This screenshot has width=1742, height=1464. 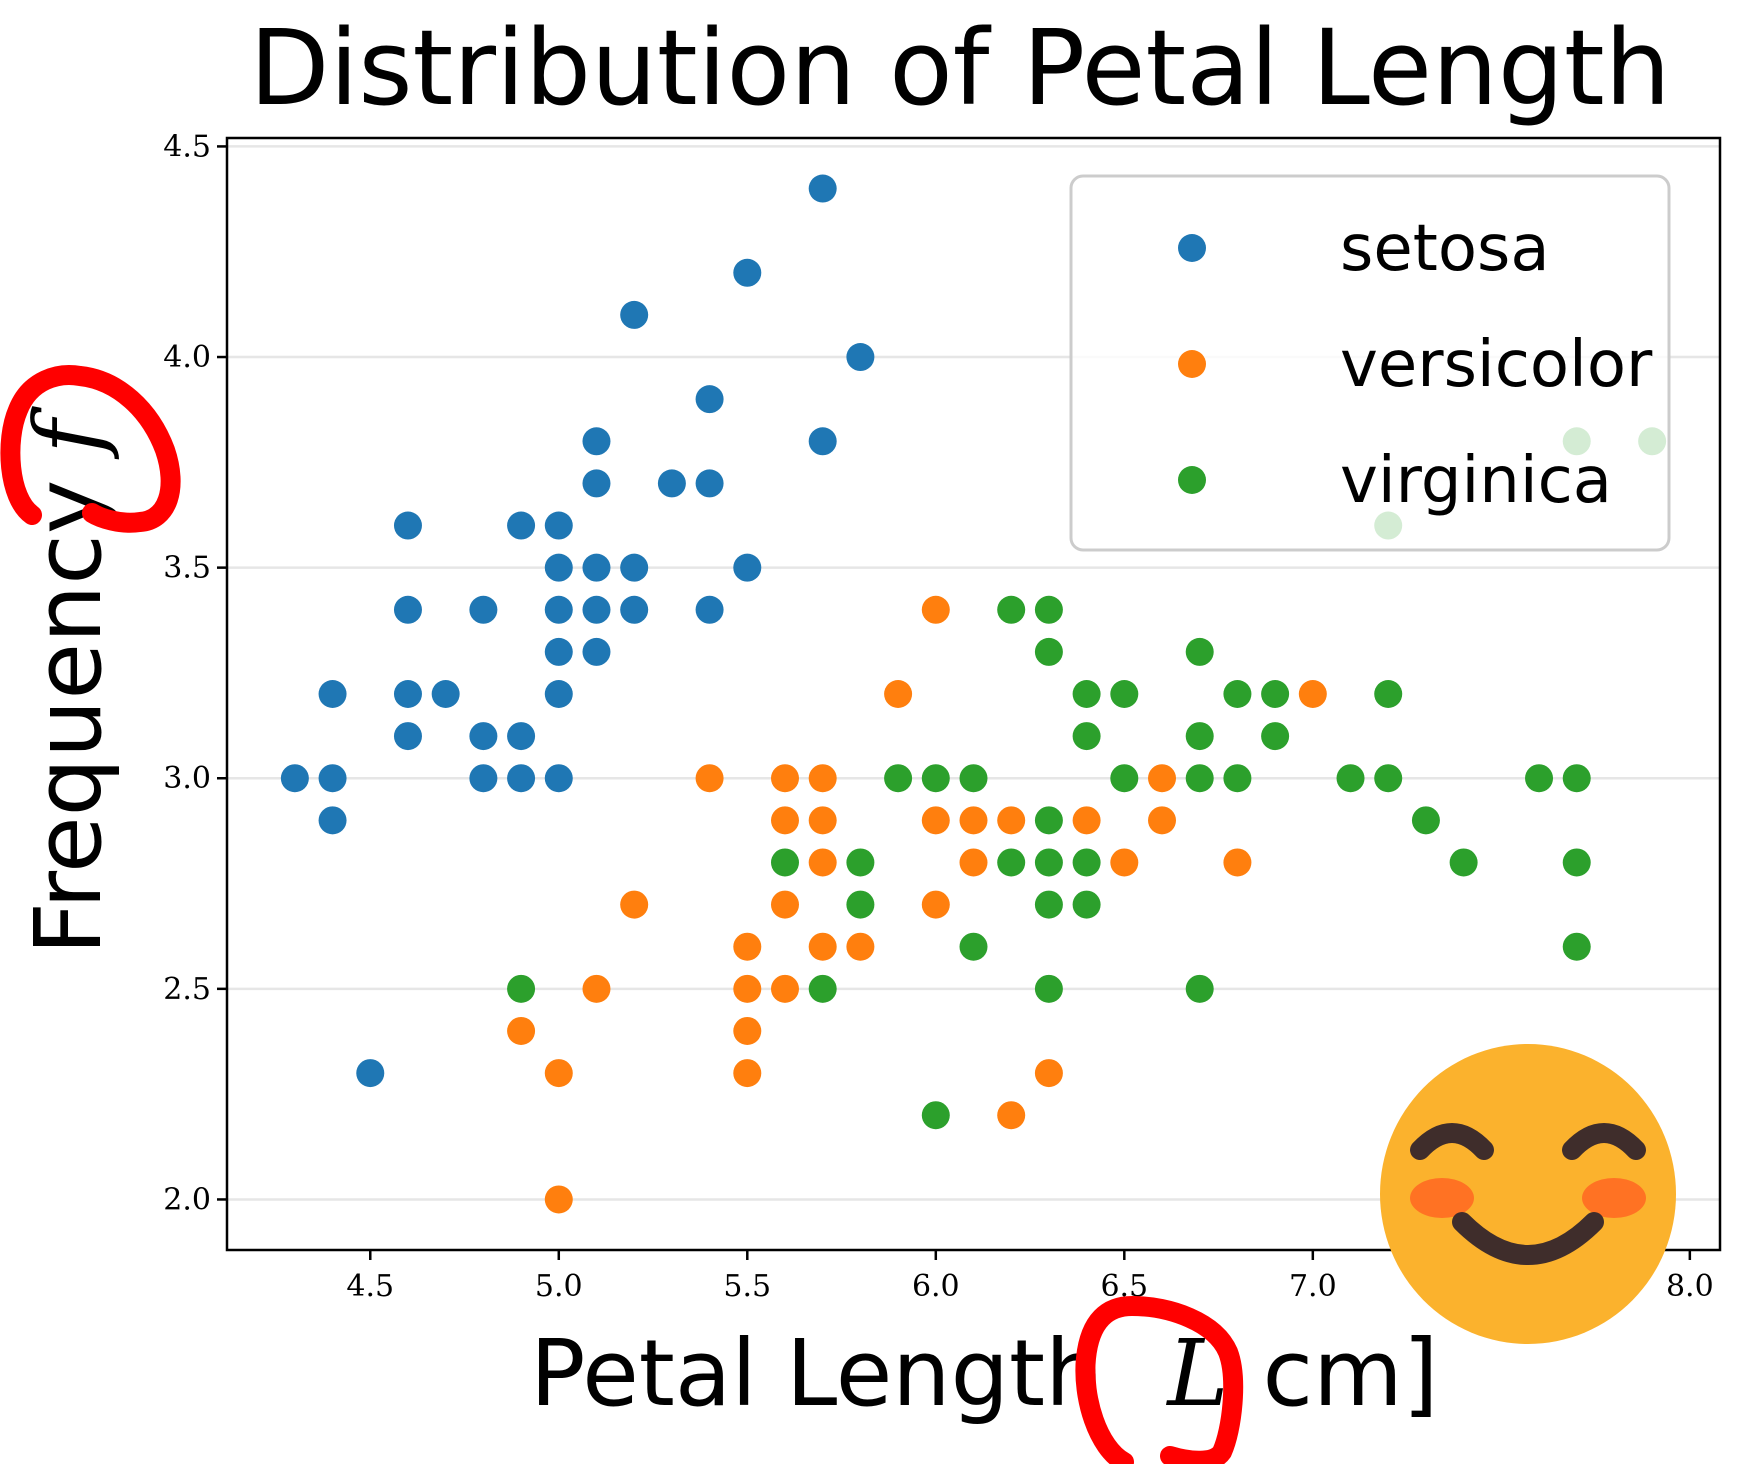 What do you see at coordinates (90, 449) in the screenshot?
I see `red-circle-y-symbol` at bounding box center [90, 449].